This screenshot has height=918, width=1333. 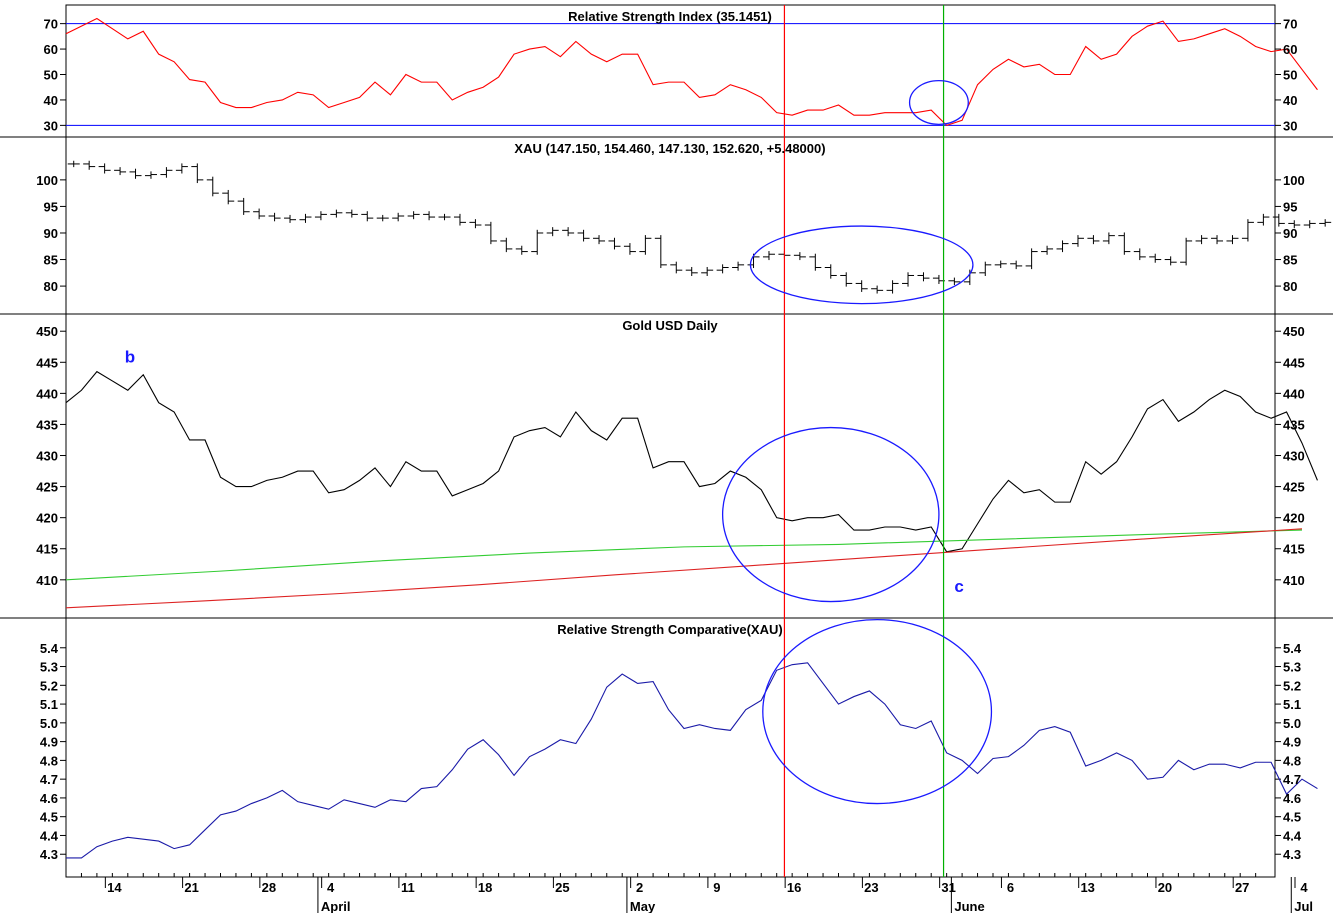 I want to click on y-tick-label-left: 5.4, so click(x=49, y=648).